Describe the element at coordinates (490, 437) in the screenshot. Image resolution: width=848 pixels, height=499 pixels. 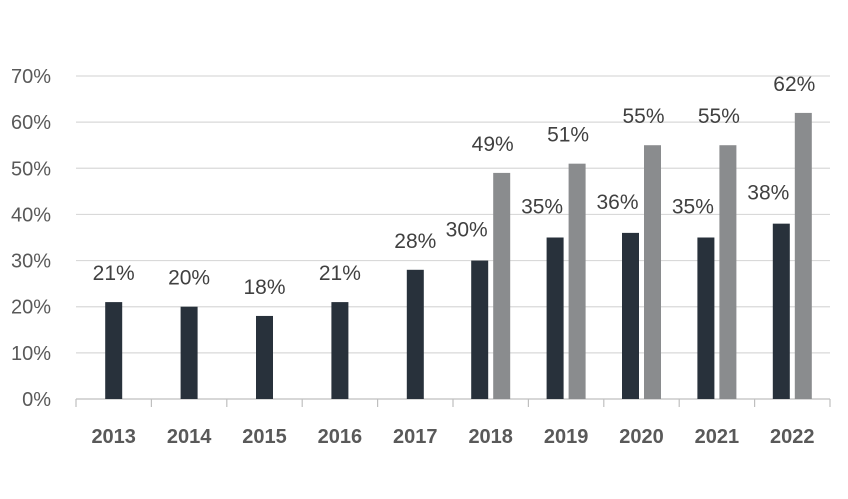
I see `x-tick-label: 2018` at that location.